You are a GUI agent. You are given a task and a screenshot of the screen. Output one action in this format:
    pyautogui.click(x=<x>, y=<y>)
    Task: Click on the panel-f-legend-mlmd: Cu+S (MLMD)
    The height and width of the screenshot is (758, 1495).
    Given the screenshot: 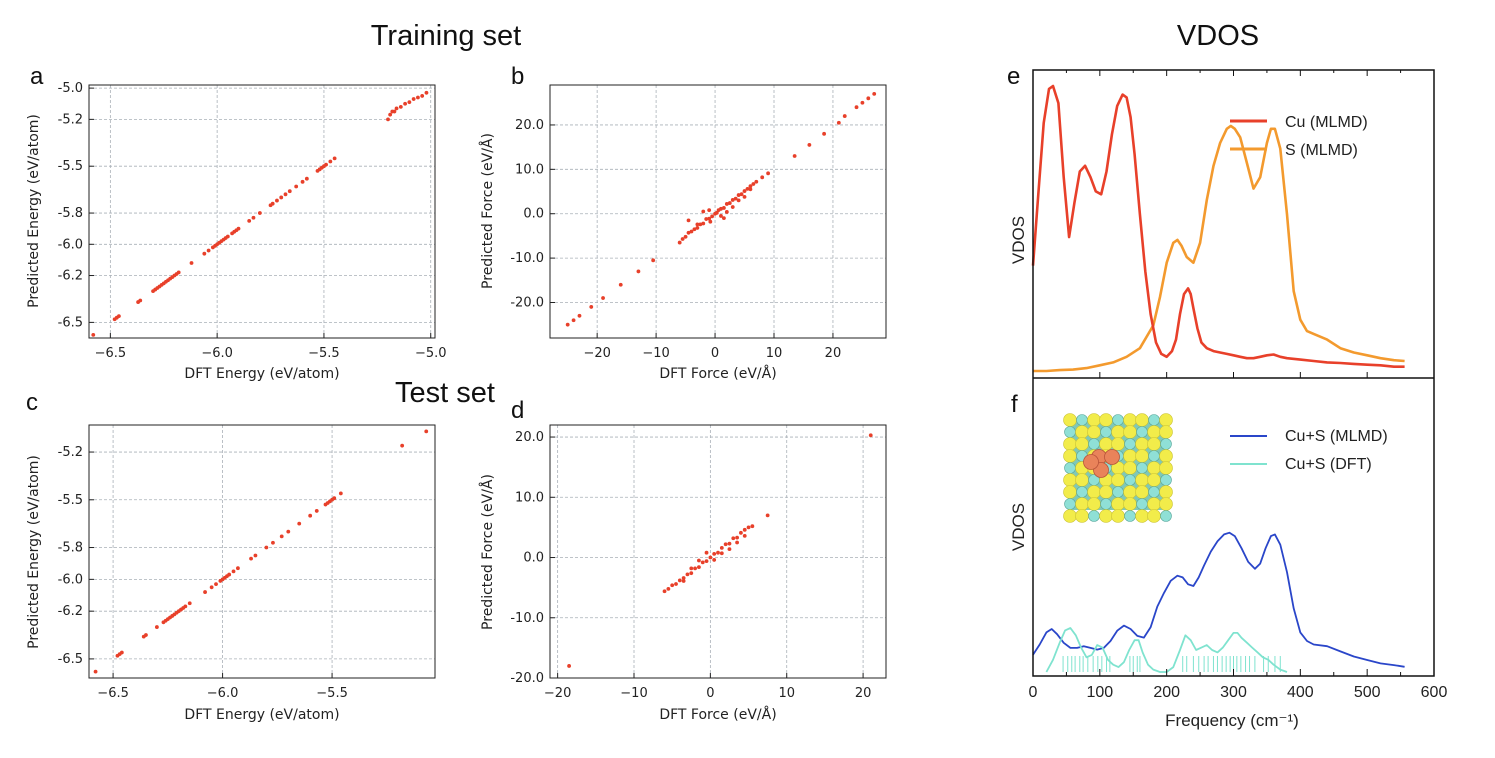 What is the action you would take?
    pyautogui.click(x=1336, y=436)
    